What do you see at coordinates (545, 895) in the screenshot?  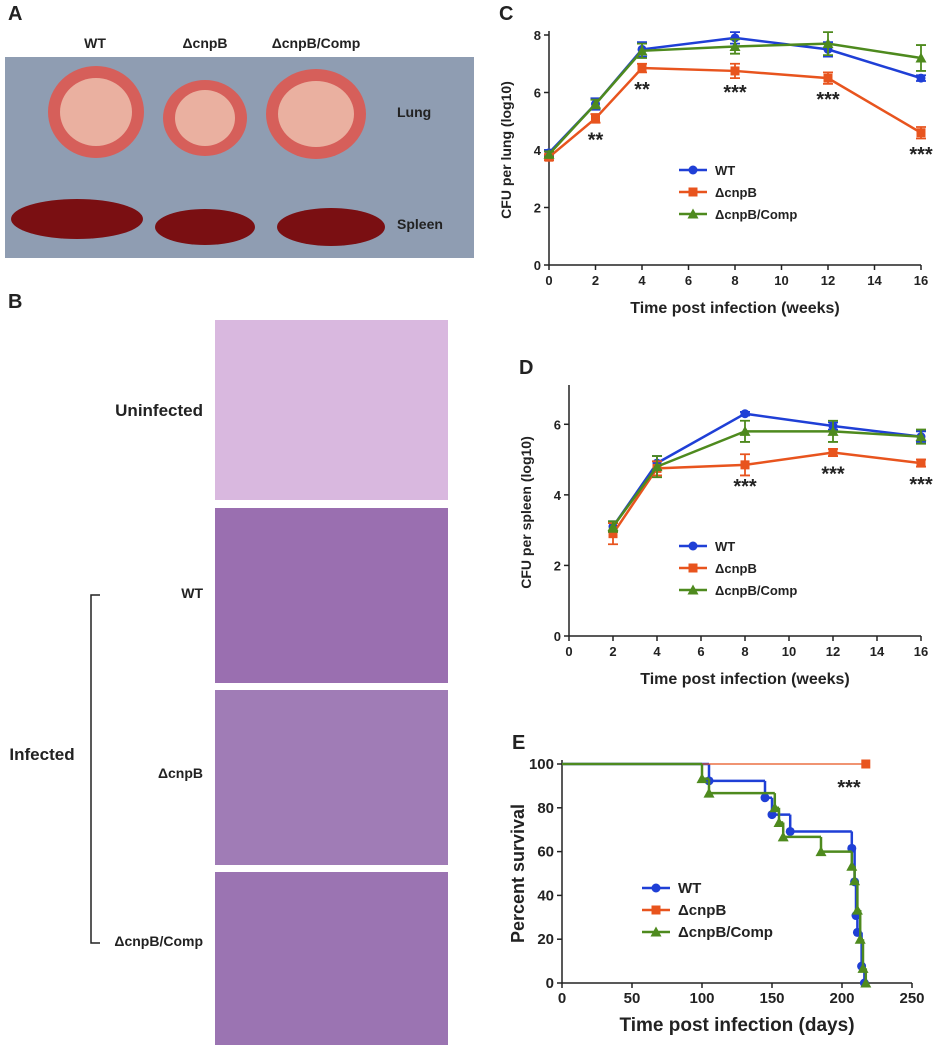 I see `y-tick-label: 40` at bounding box center [545, 895].